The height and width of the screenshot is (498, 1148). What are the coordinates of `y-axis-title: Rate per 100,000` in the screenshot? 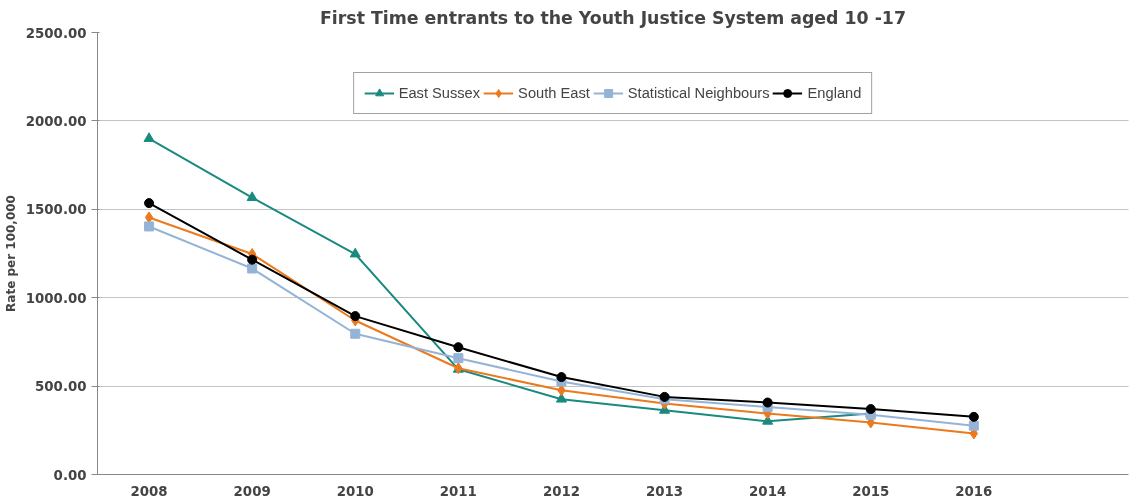 It's located at (10, 253).